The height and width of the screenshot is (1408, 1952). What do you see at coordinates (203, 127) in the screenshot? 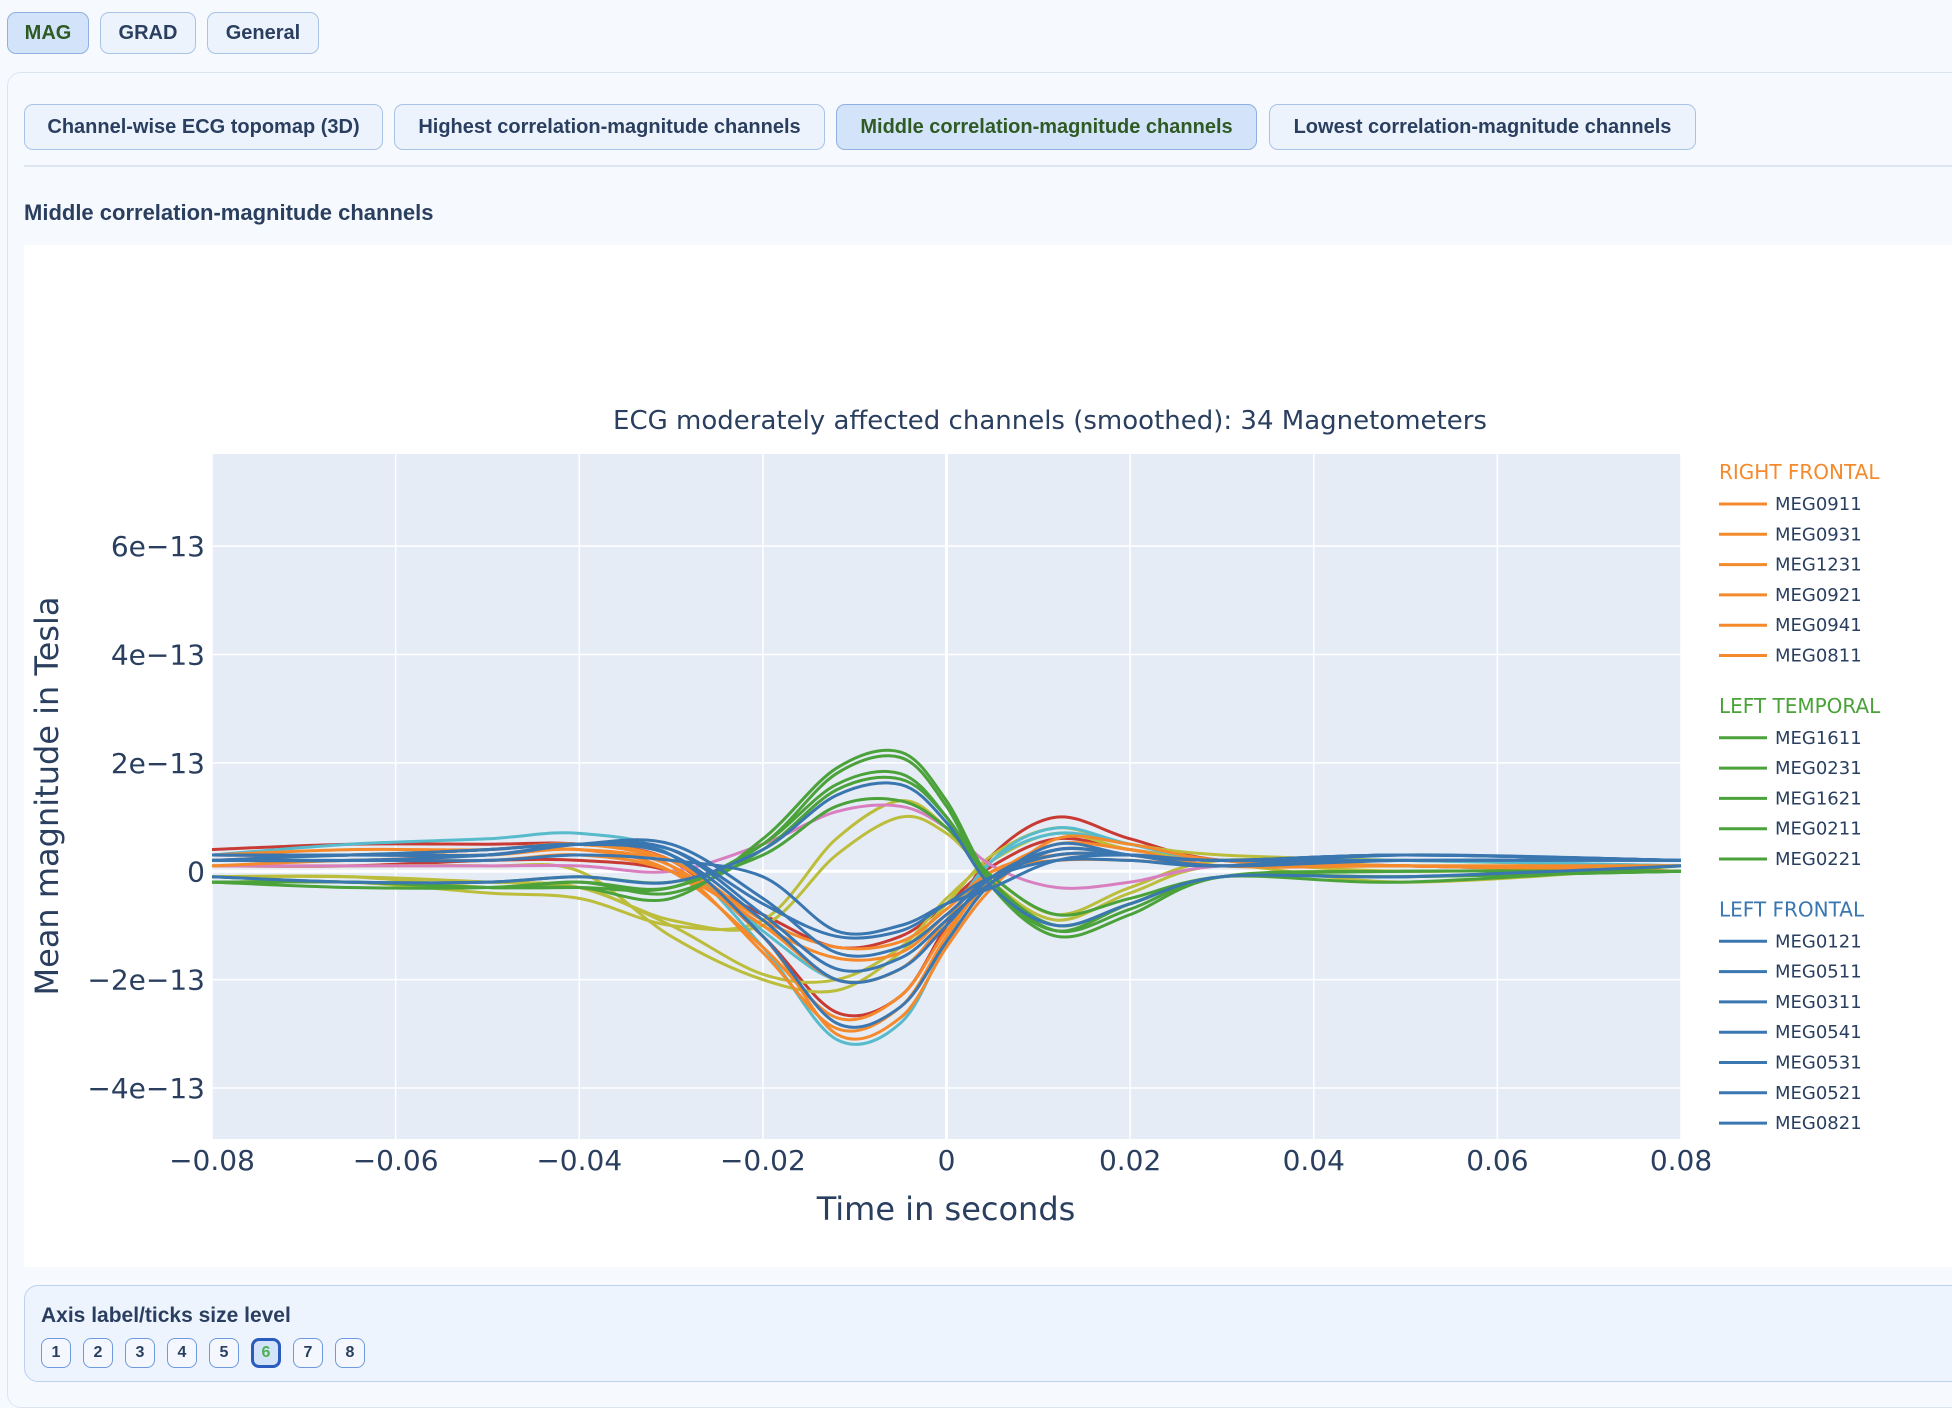
I see `tab-channel-topomap: Channel-wise ECG topomap (3D)` at bounding box center [203, 127].